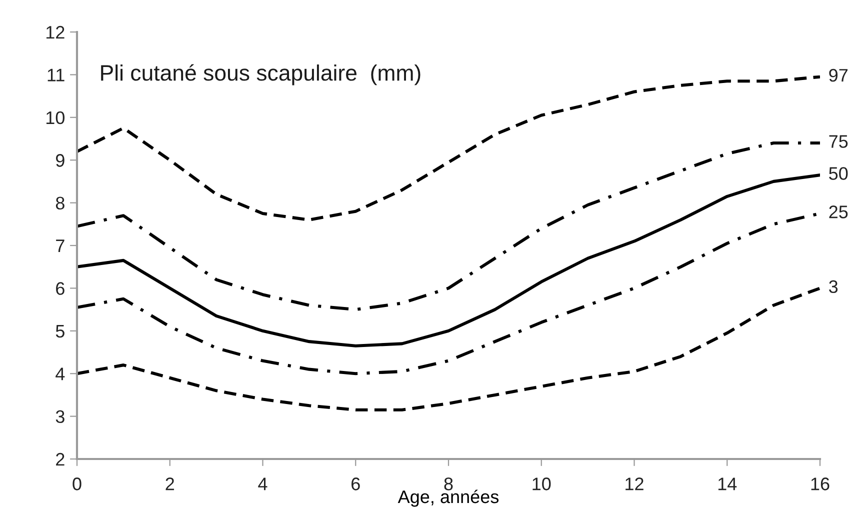  What do you see at coordinates (448, 484) in the screenshot?
I see `x-tick-label: 8` at bounding box center [448, 484].